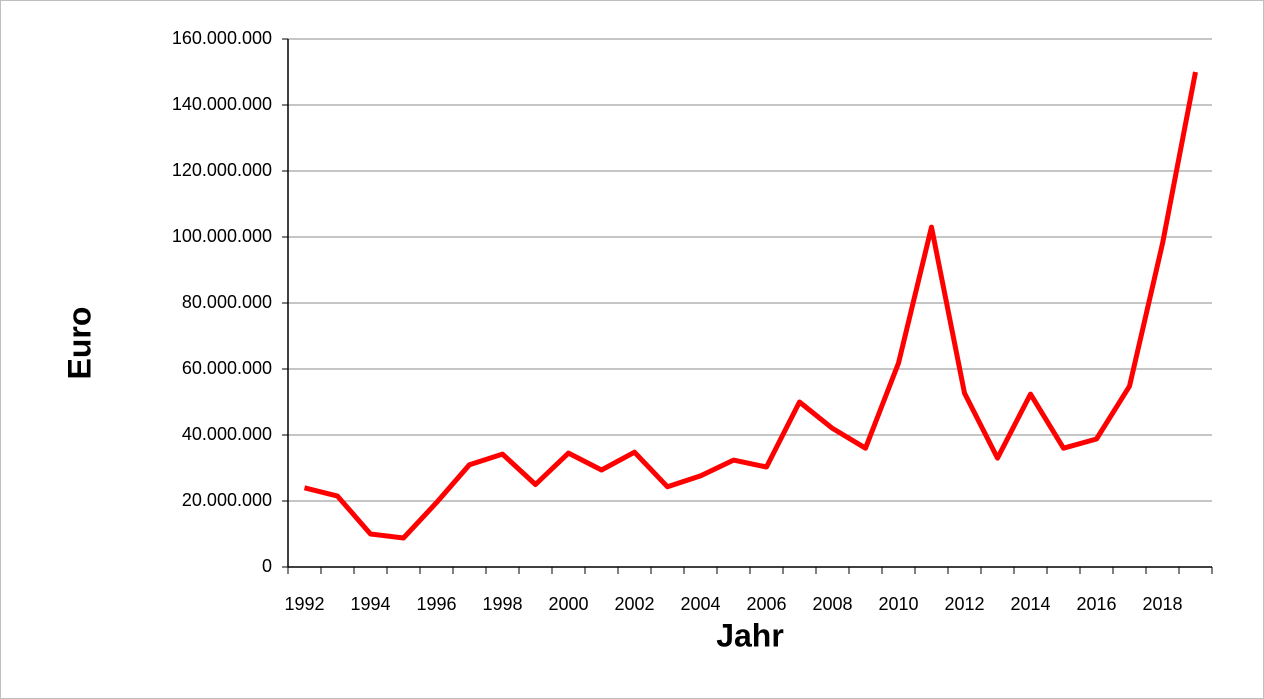 The width and height of the screenshot is (1264, 699). What do you see at coordinates (1096, 604) in the screenshot?
I see `x-tick-label: 2016` at bounding box center [1096, 604].